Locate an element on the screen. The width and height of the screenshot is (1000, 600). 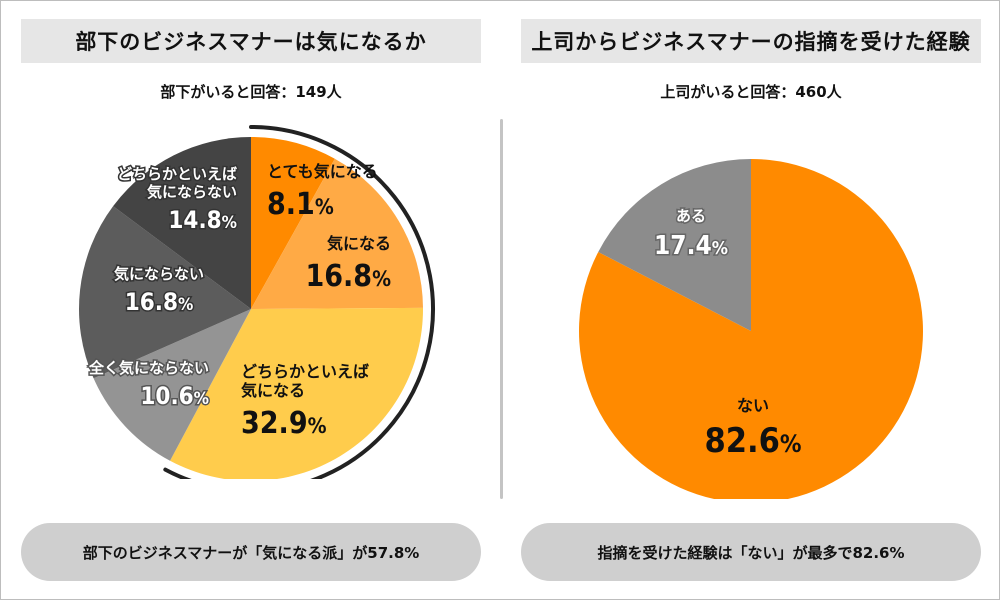
left-pie-value-3: 10.6% is located at coordinates (174, 396).